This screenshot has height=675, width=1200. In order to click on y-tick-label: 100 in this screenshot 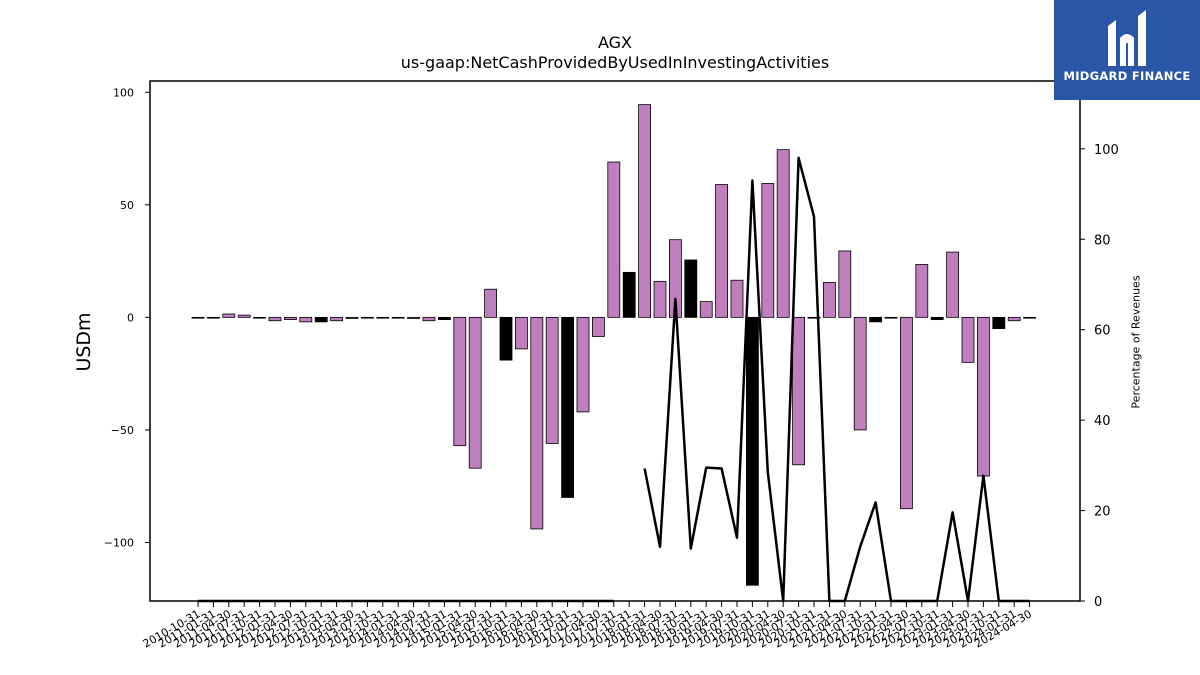, I will do `click(123, 92)`.